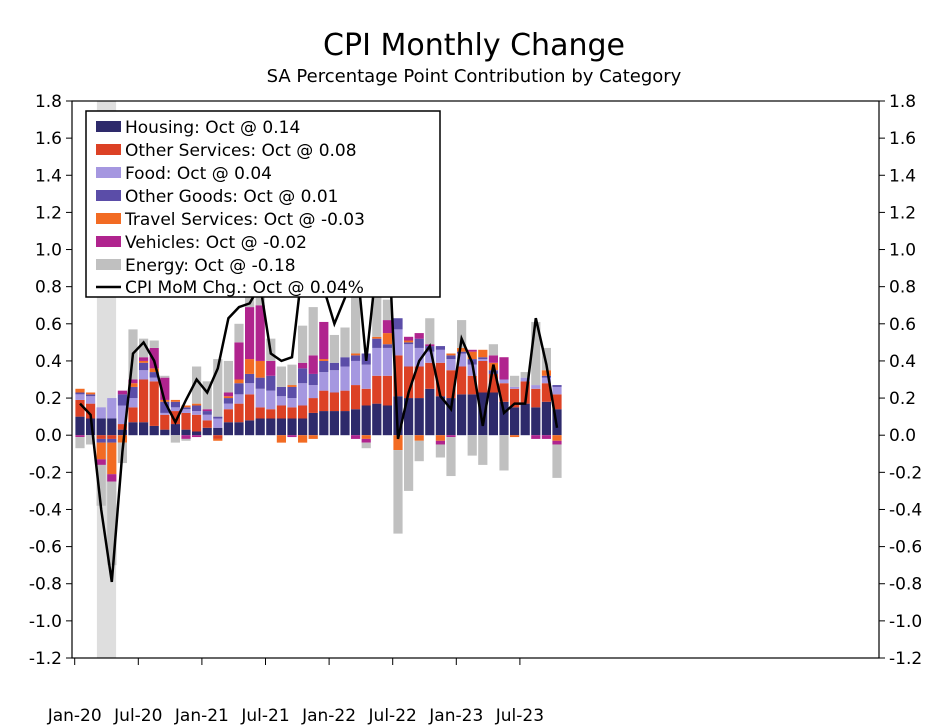 This screenshot has width=949, height=727. I want to click on legend-label-cpi: CPI MoM Chg.: Oct @ 0.04%, so click(244, 288).